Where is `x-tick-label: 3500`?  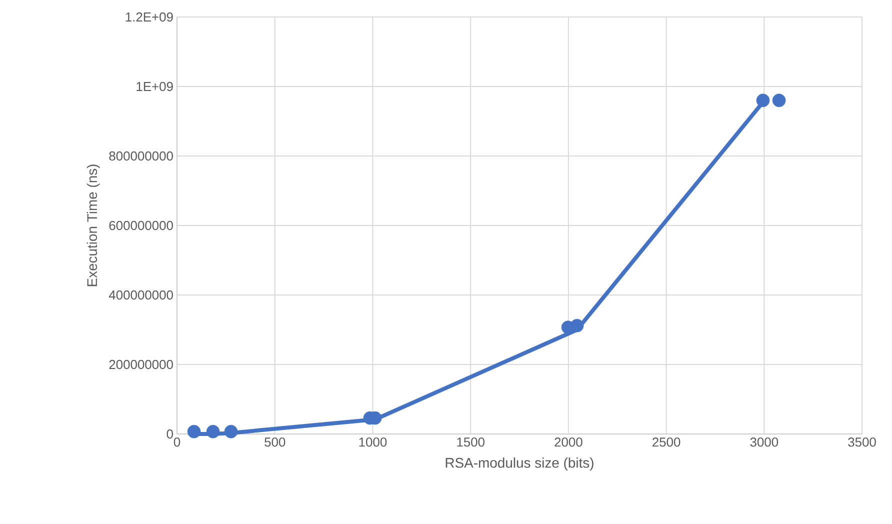
x-tick-label: 3500 is located at coordinates (862, 442).